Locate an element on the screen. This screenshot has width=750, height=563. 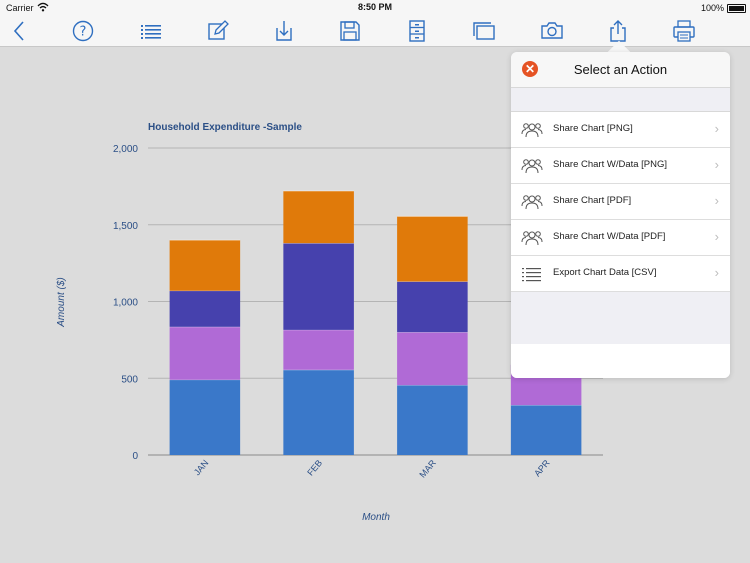
y-tick-label: 500 is located at coordinates (129, 379).